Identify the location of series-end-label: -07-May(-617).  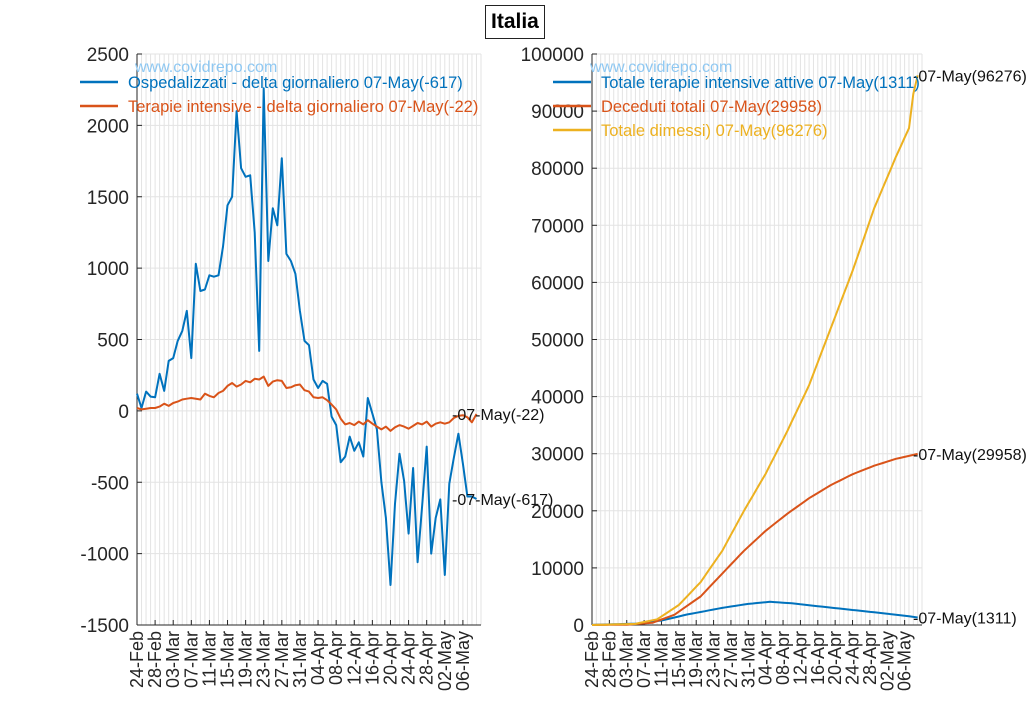
(502, 500).